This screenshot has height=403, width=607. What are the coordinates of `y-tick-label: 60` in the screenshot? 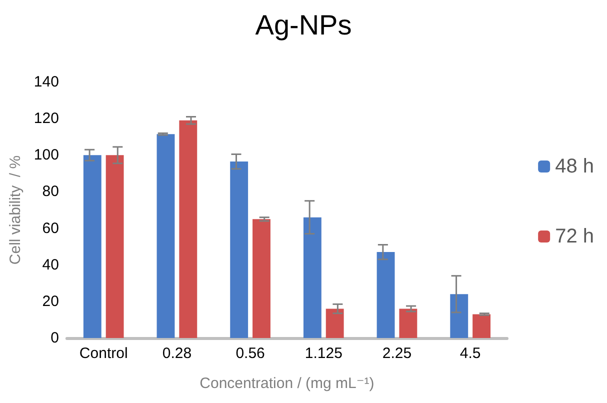 It's located at (50, 228).